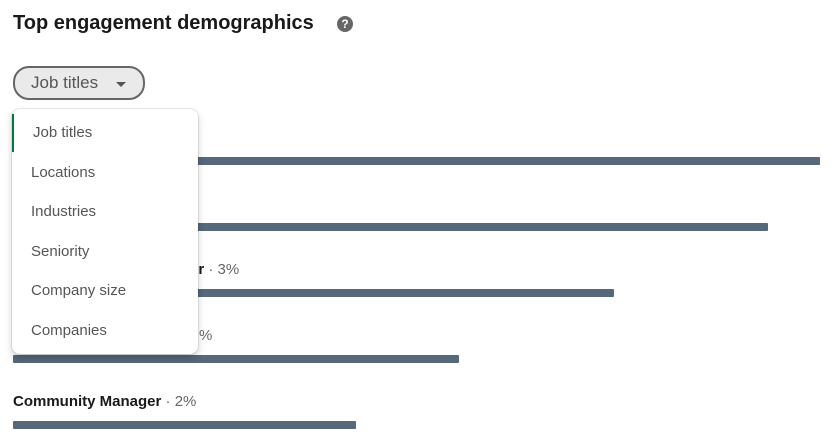 This screenshot has height=448, width=836. What do you see at coordinates (79, 291) in the screenshot?
I see `menu-item: Company size` at bounding box center [79, 291].